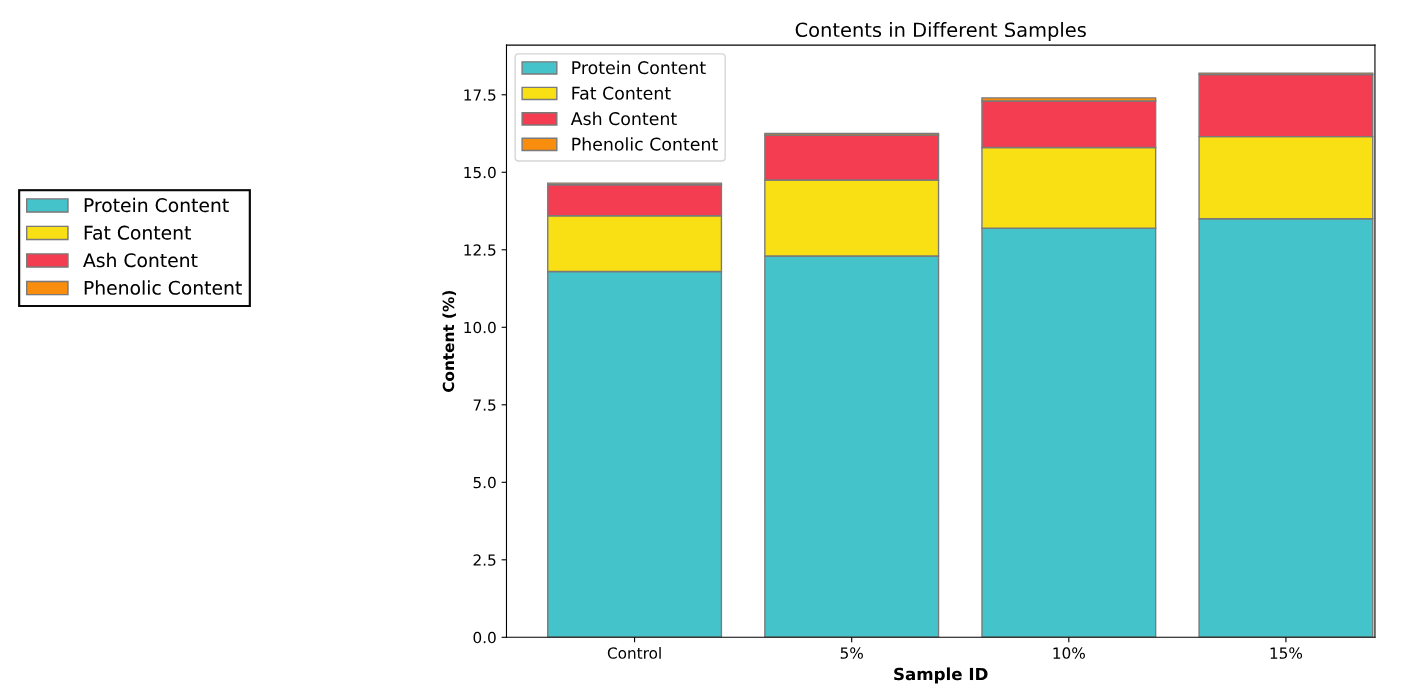 This screenshot has height=695, width=1403. I want to click on y-tick-label: 5.0, so click(484, 482).